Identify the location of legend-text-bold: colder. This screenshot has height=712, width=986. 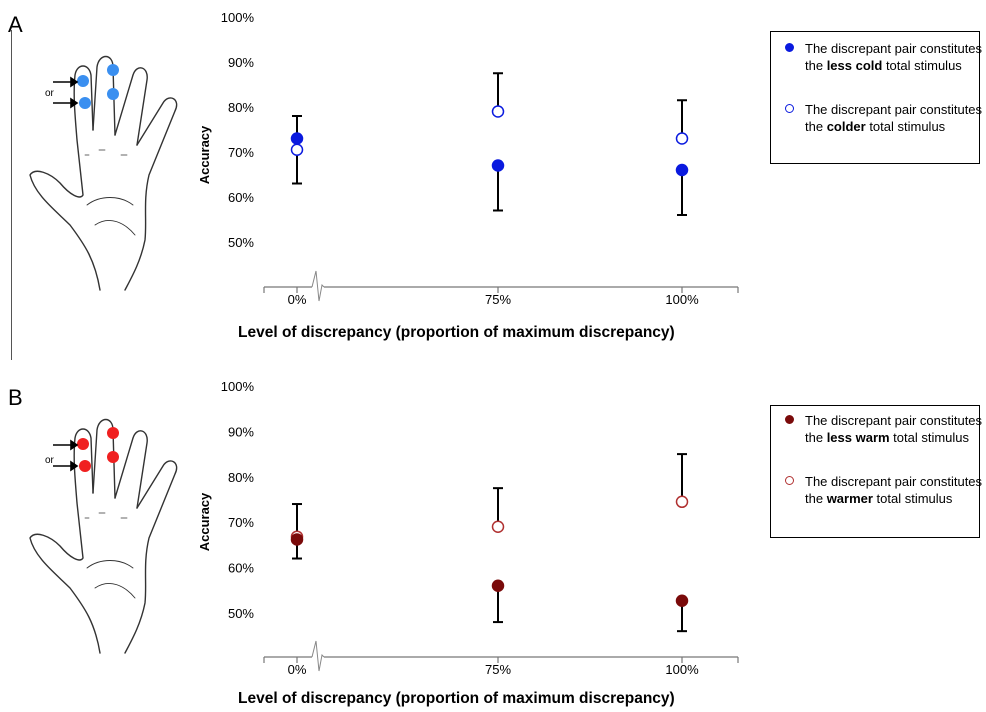
(846, 126).